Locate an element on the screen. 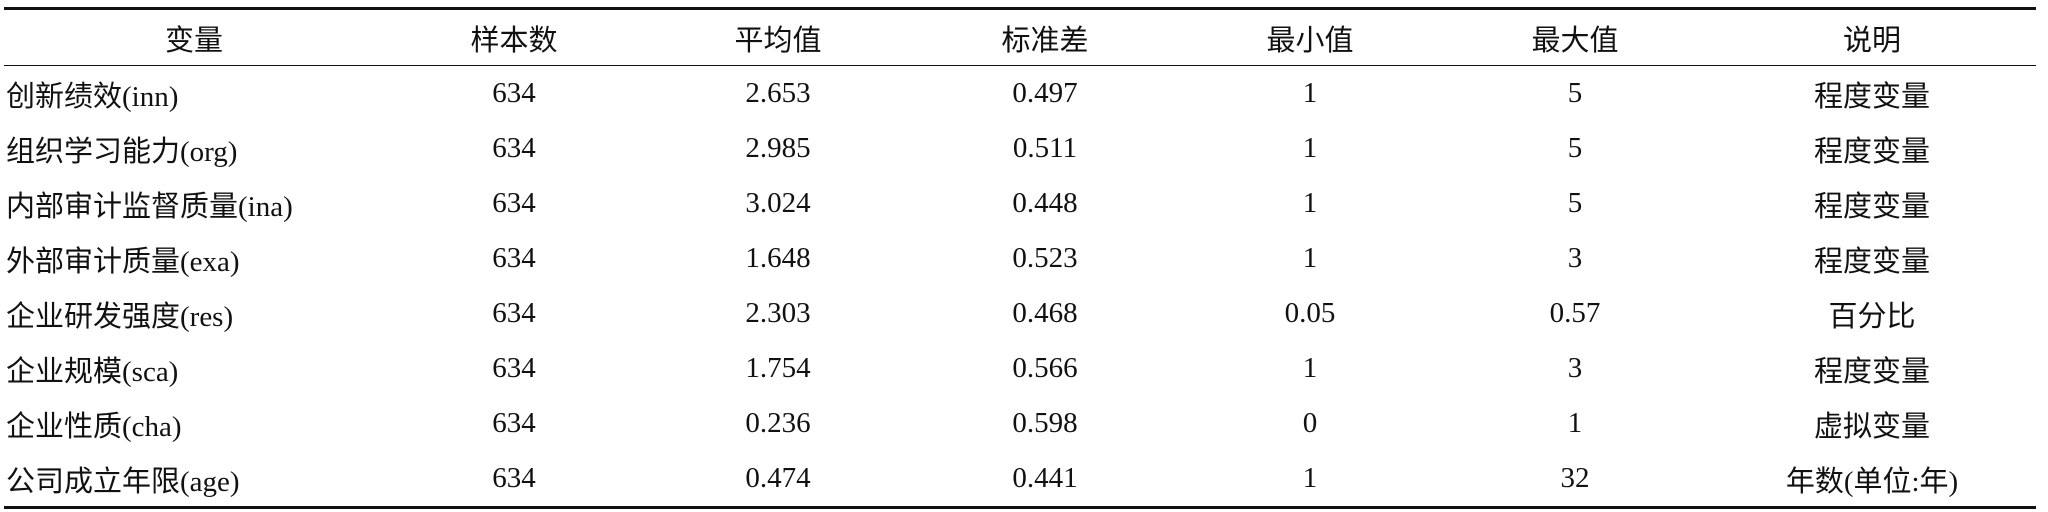 The image size is (2048, 512). table-cell: 2.653 is located at coordinates (778, 93).